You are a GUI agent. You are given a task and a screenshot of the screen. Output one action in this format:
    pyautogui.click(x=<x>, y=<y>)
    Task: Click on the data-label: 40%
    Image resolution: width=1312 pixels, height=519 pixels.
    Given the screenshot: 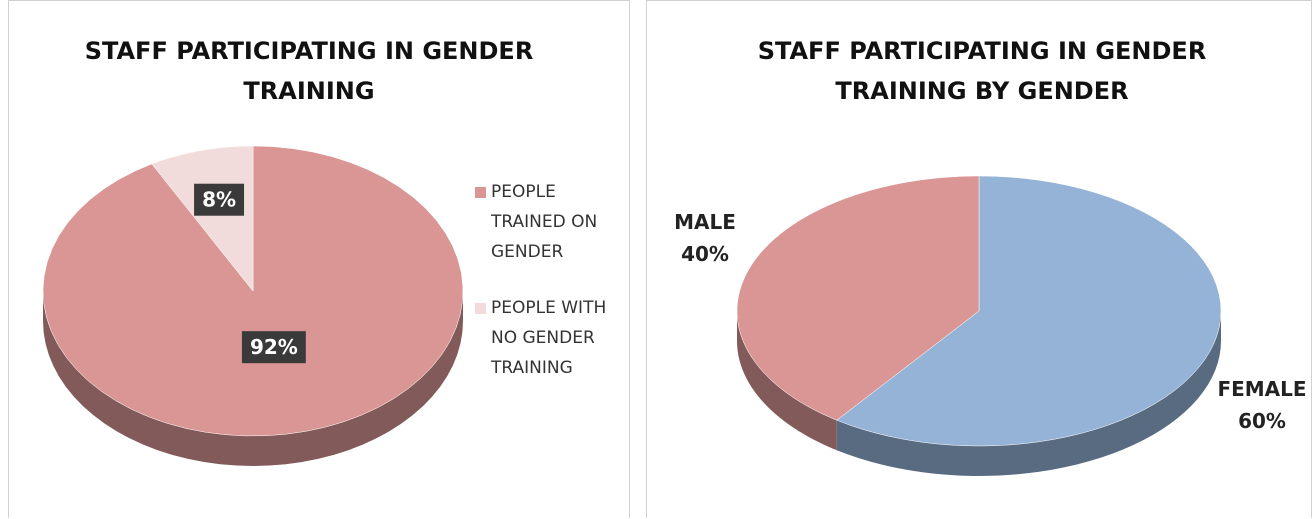 What is the action you would take?
    pyautogui.click(x=705, y=254)
    